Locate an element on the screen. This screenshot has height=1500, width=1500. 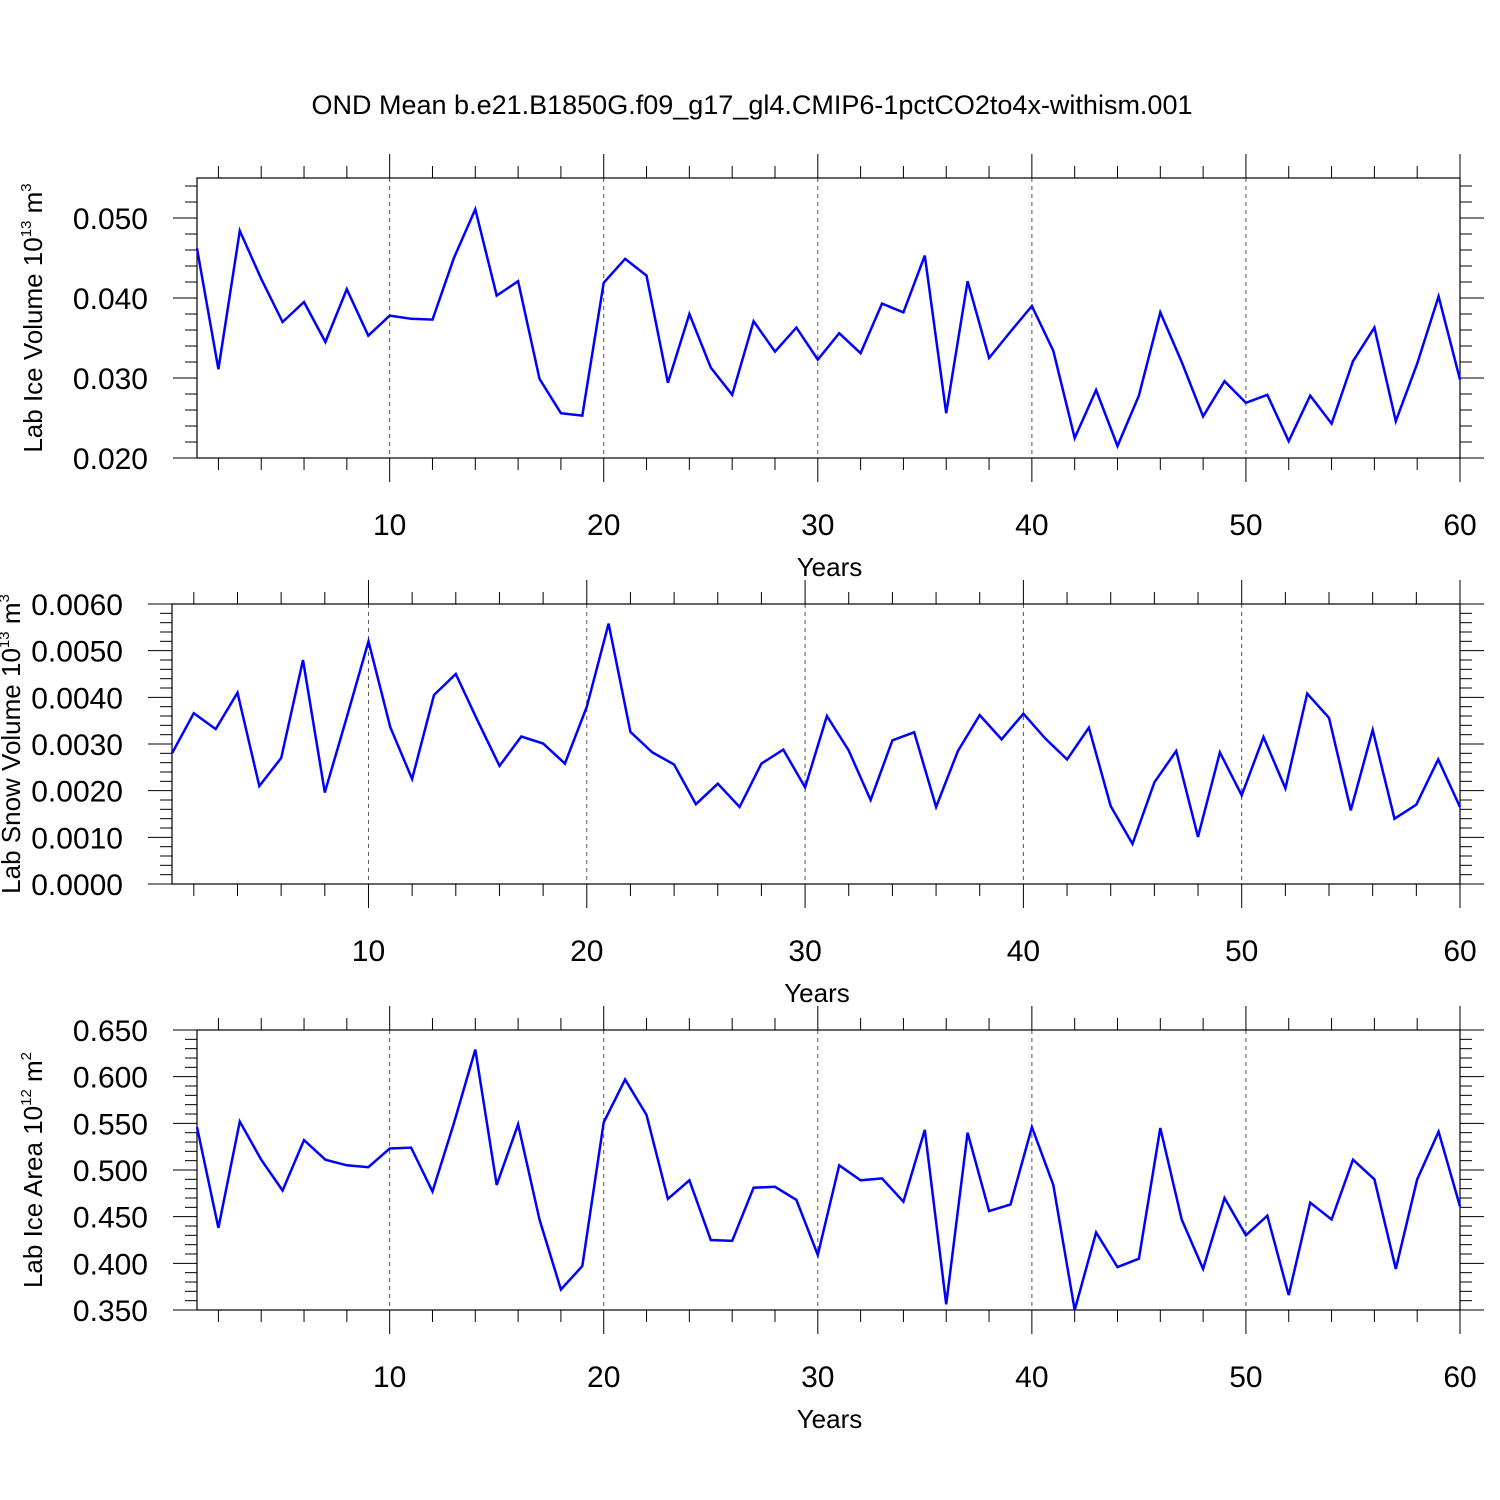
x-axis-label: Years is located at coordinates (817, 993).